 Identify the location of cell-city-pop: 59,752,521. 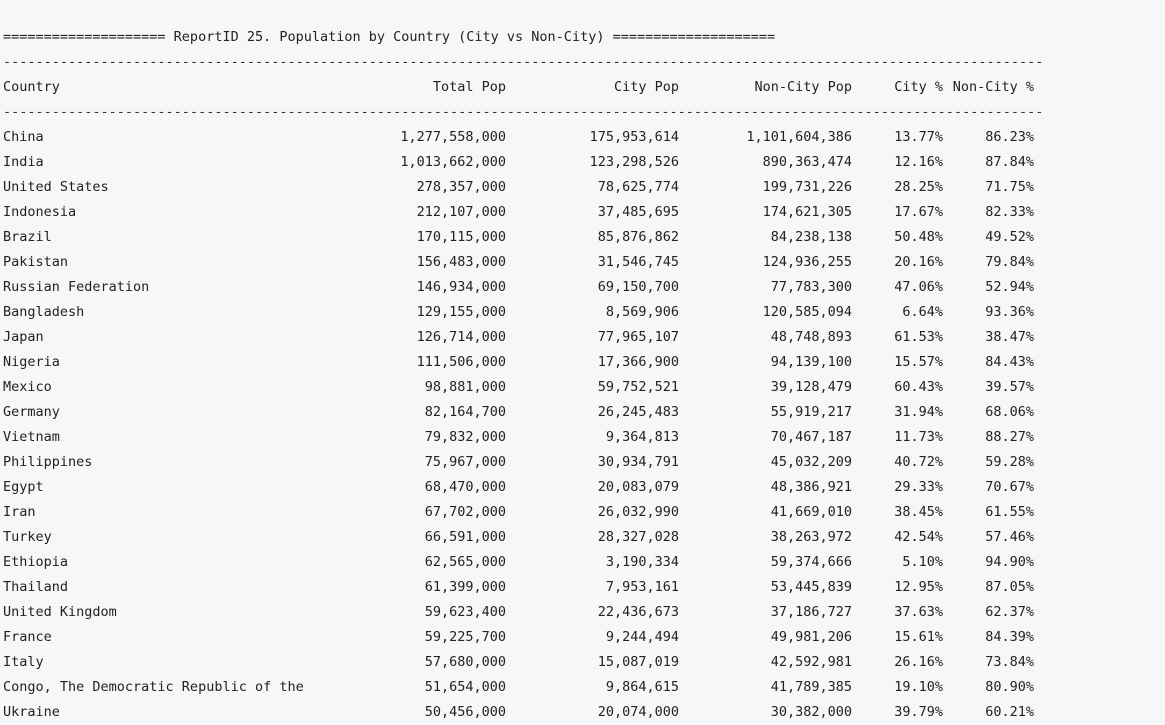
(638, 387).